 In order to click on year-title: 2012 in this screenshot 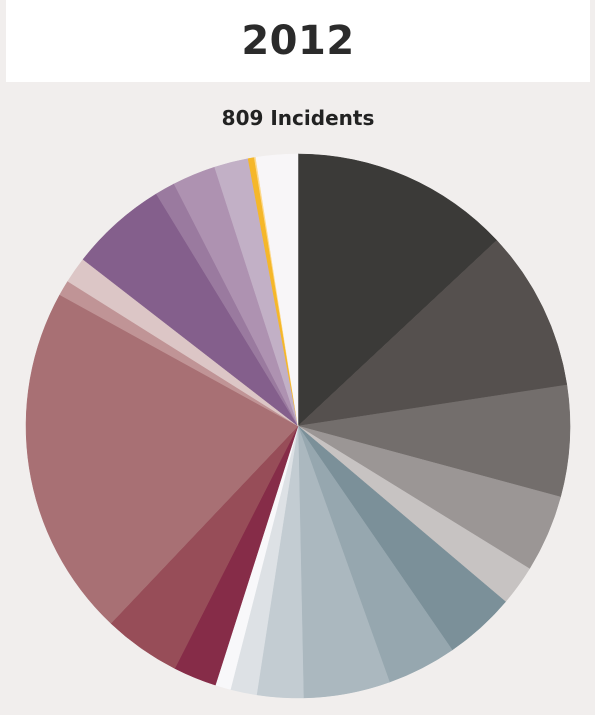, I will do `click(298, 41)`.